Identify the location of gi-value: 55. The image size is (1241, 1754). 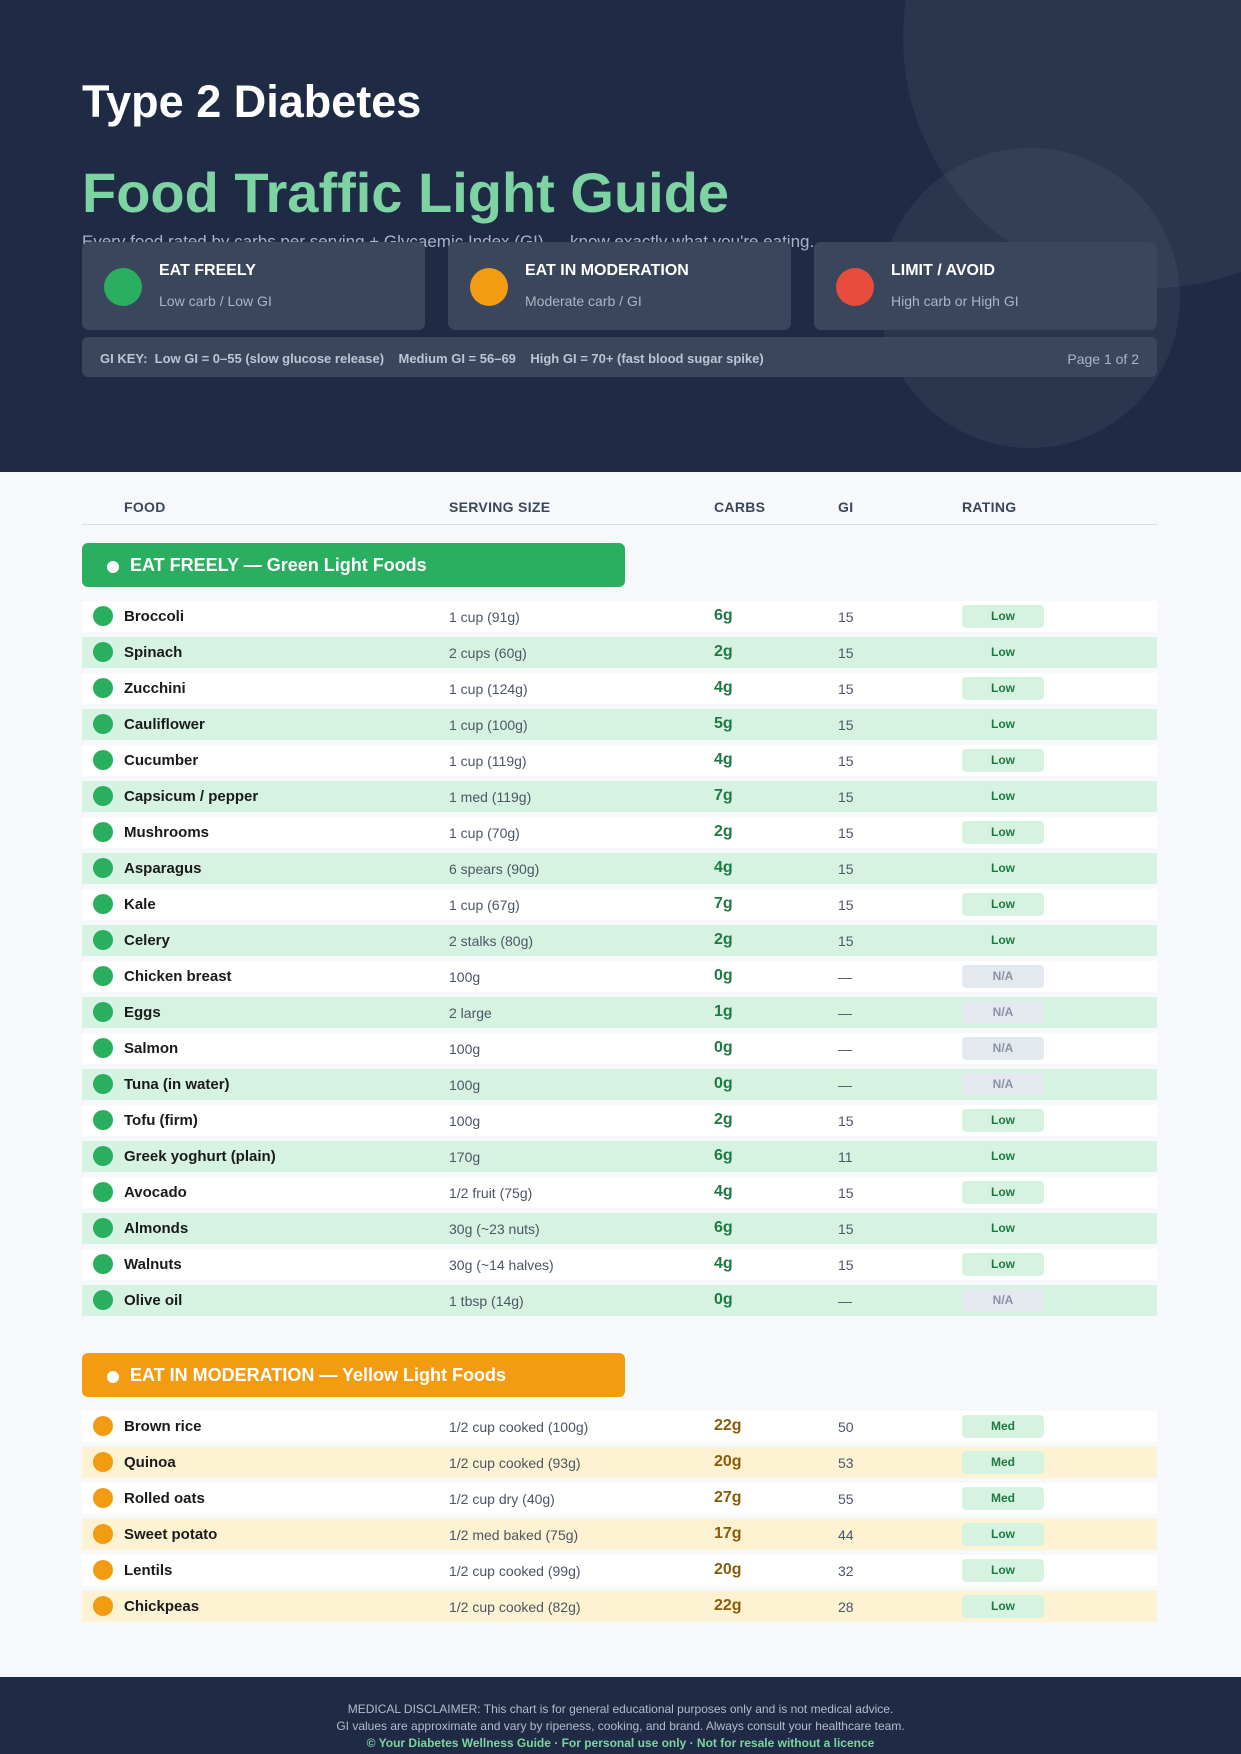
(846, 1499).